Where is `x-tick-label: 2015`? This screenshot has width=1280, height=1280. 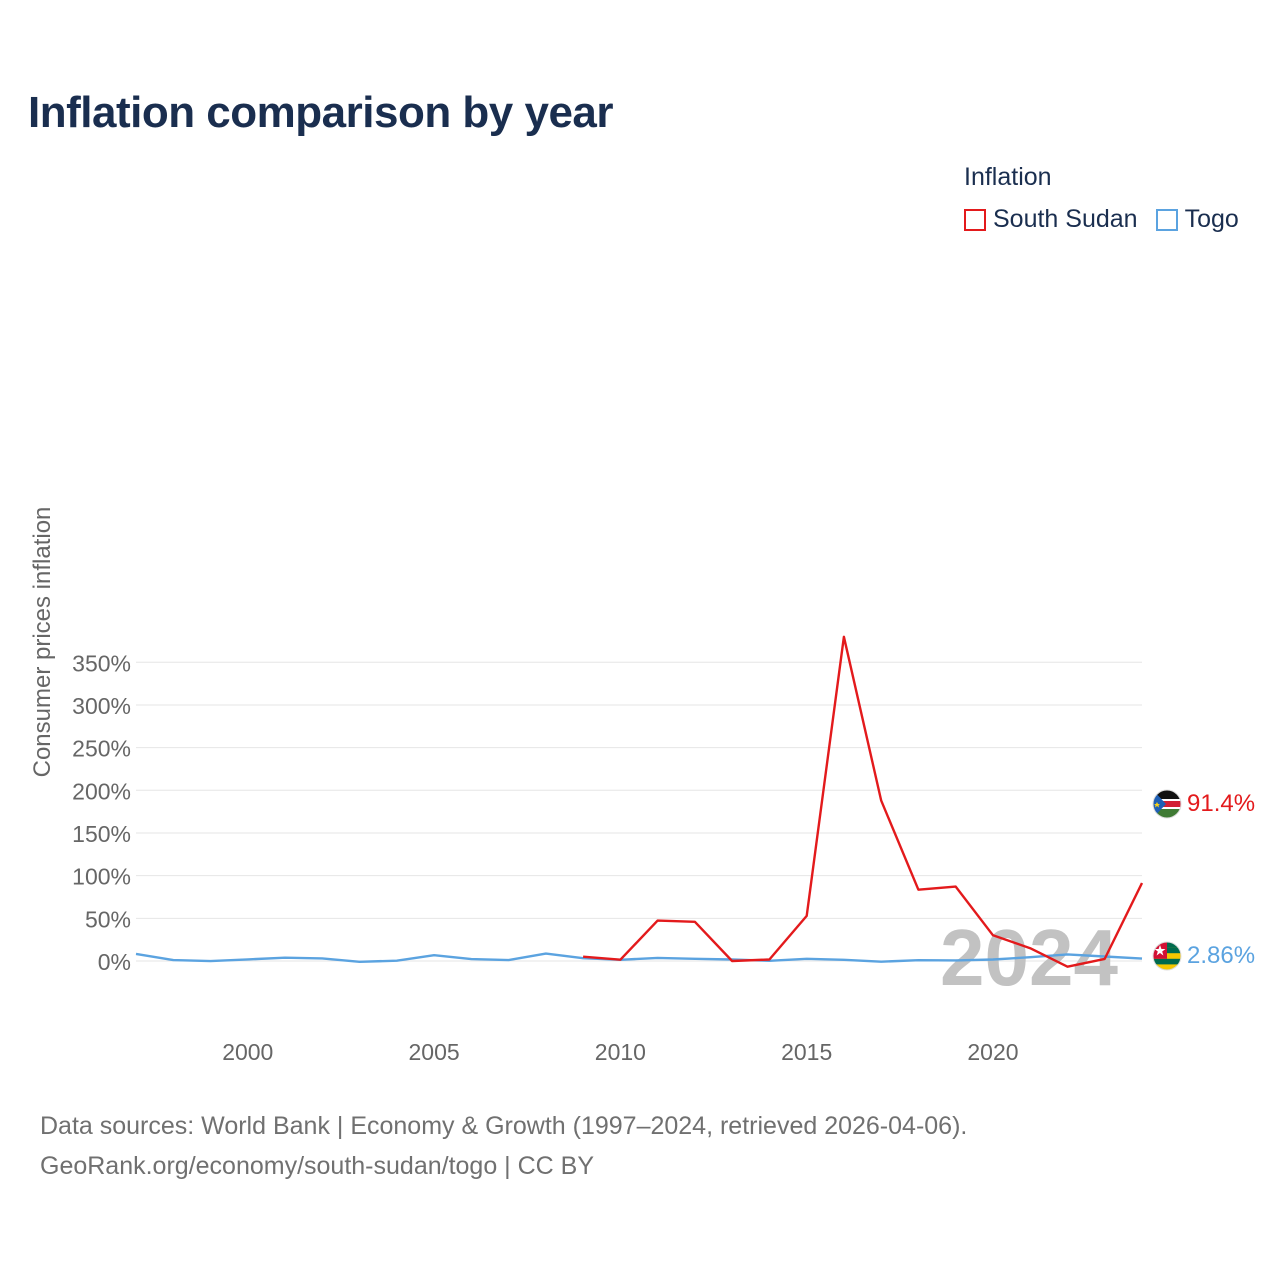
x-tick-label: 2015 is located at coordinates (806, 1052).